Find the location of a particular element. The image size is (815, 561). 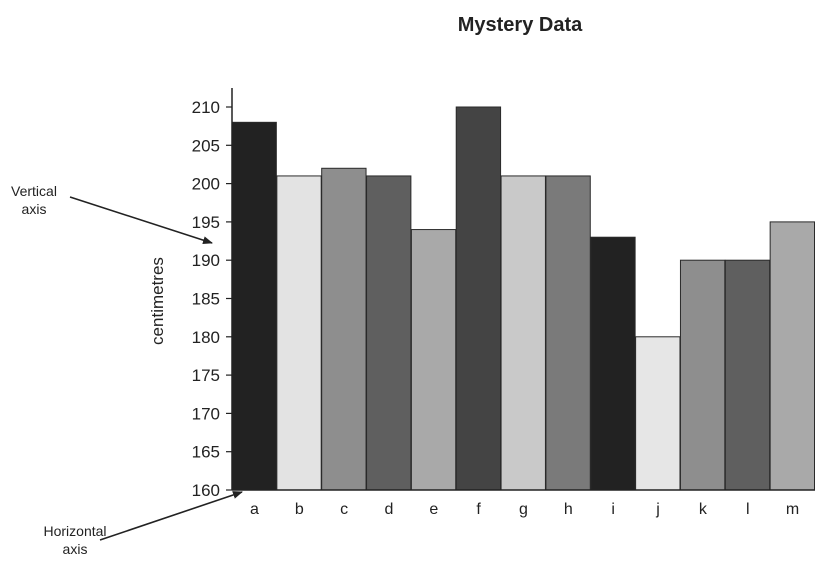

annotation-arrows is located at coordinates (156, 368).